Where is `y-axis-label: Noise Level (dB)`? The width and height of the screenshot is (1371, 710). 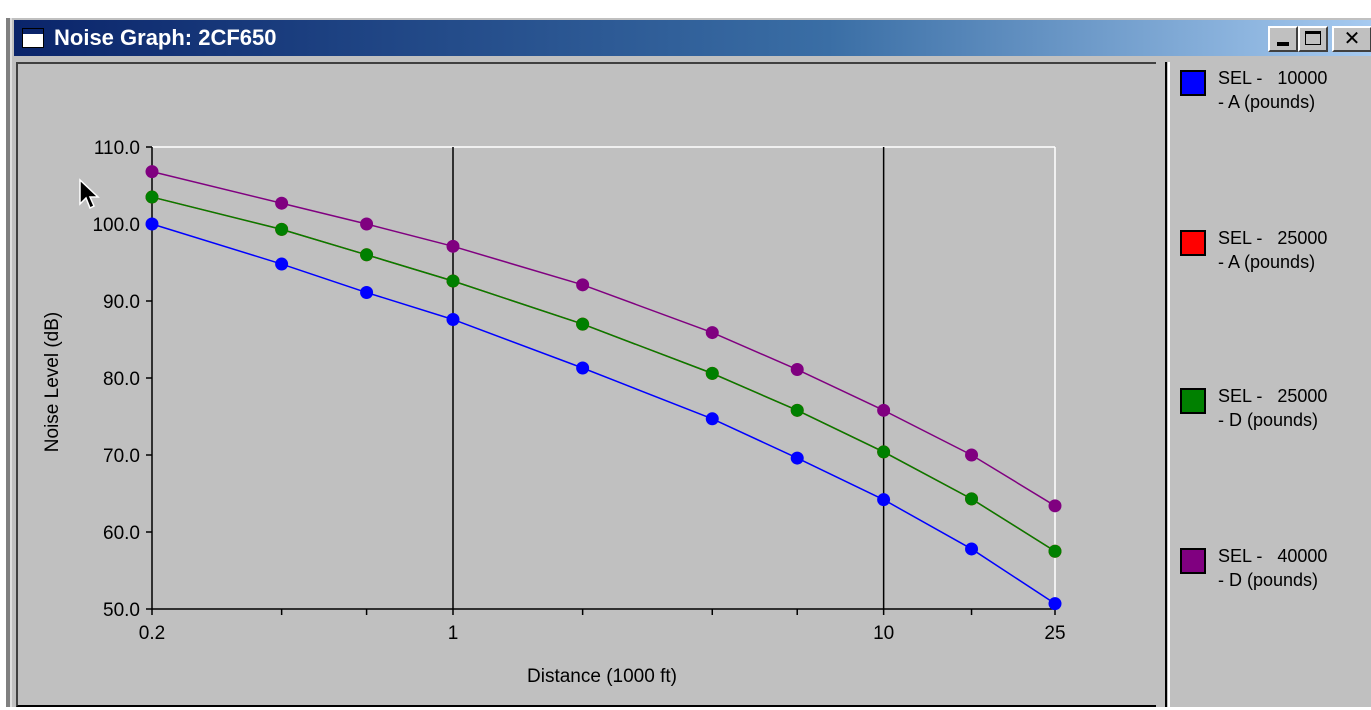
y-axis-label: Noise Level (dB) is located at coordinates (52, 382).